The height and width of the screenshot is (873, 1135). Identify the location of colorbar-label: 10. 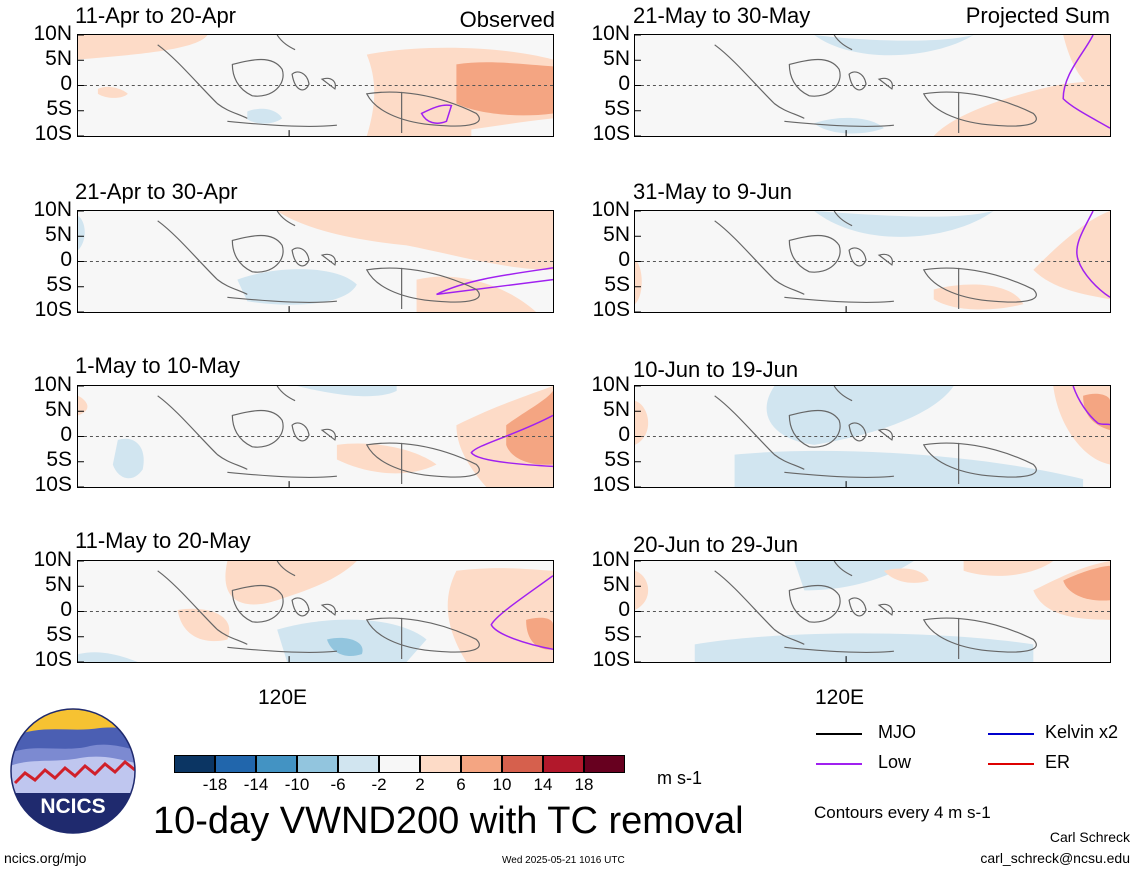
(502, 784).